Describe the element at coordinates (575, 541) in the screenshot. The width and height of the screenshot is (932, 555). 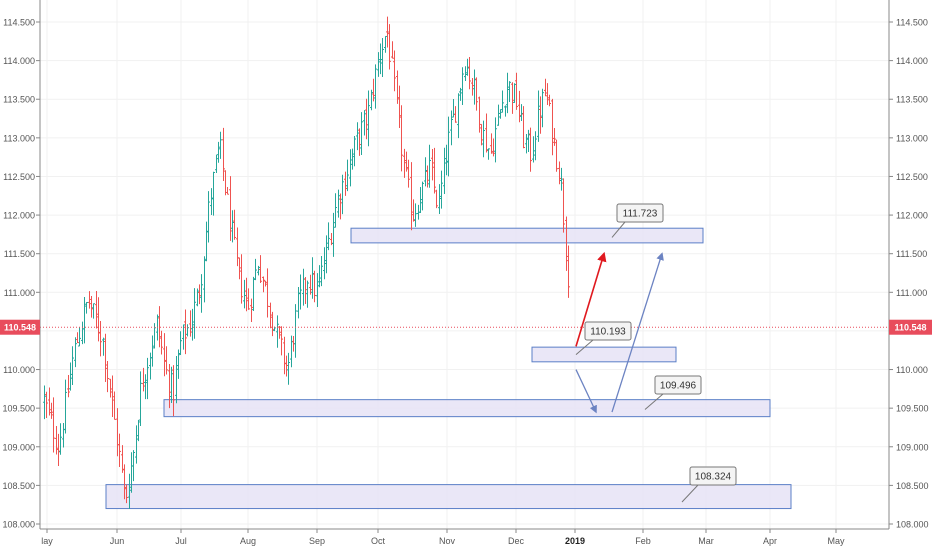
I see `time-label: 2019` at that location.